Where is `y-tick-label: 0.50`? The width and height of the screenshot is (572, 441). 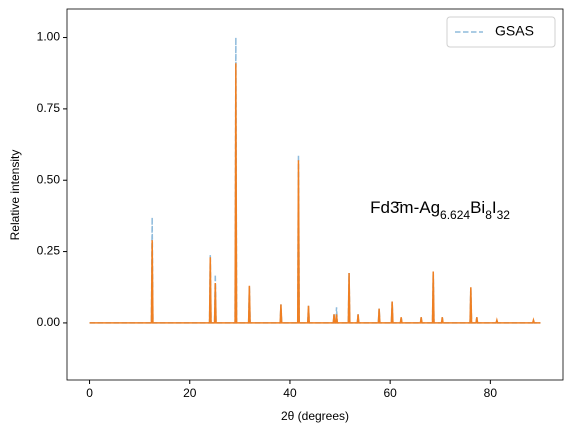 y-tick-label: 0.50 is located at coordinates (49, 179).